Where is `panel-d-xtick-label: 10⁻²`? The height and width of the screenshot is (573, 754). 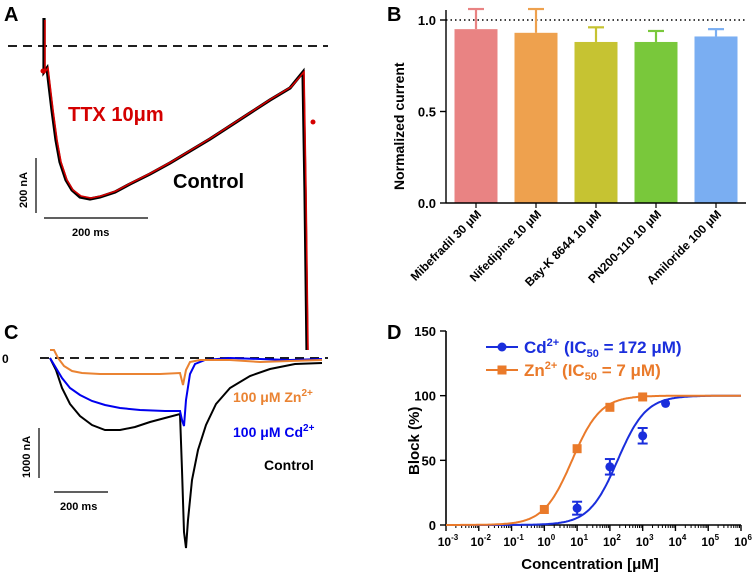 panel-d-xtick-label: 10⁻² is located at coordinates (481, 541).